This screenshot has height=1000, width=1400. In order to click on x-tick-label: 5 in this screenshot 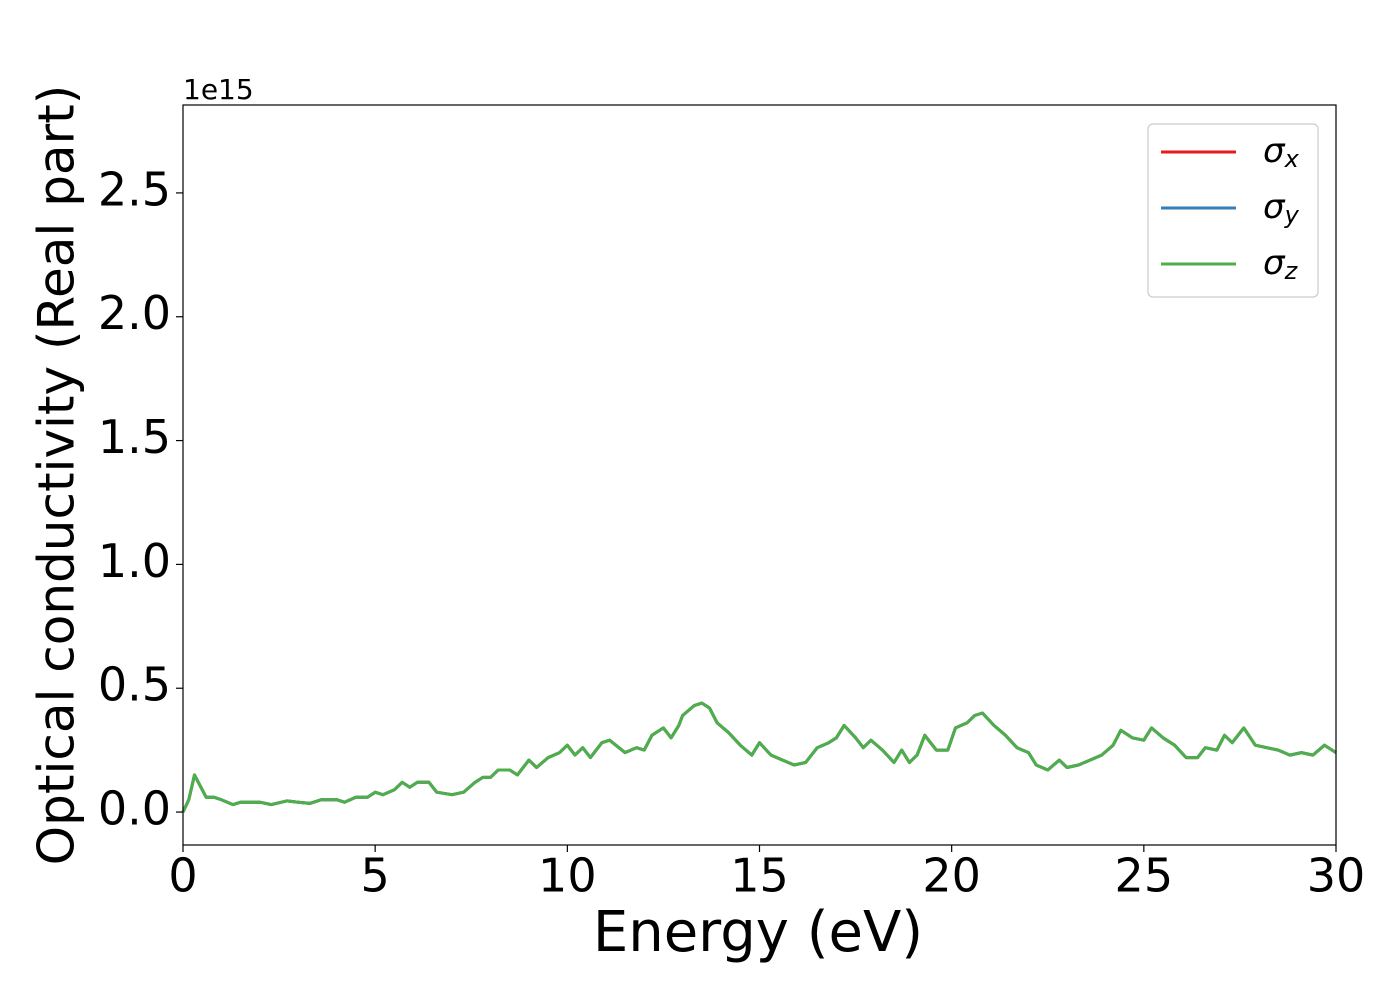, I will do `click(375, 876)`.